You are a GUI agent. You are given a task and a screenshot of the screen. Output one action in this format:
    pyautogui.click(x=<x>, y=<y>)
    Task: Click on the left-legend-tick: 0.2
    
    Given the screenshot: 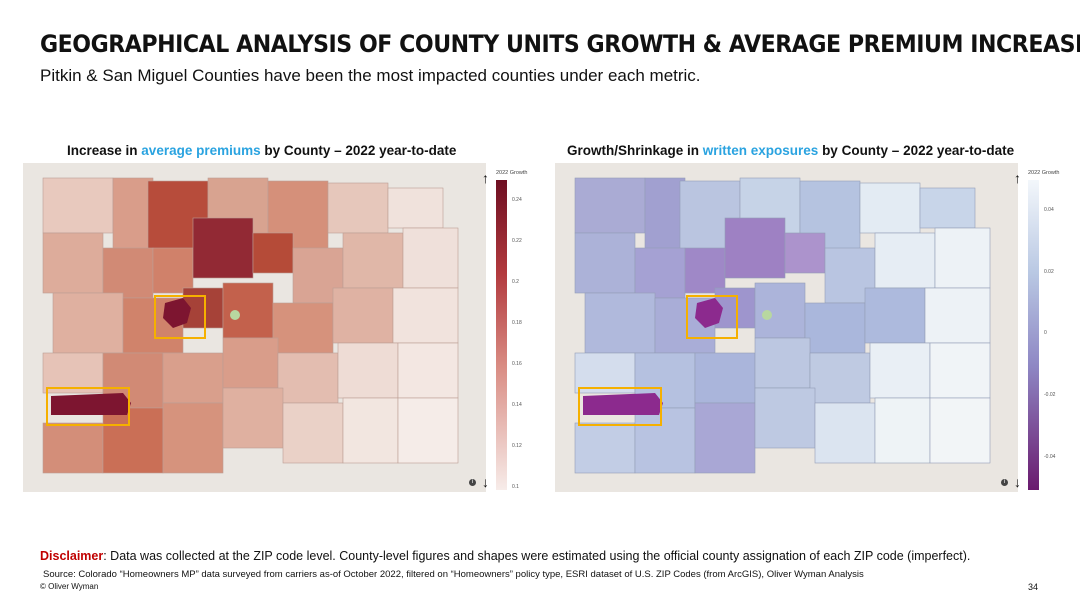 What is the action you would take?
    pyautogui.click(x=515, y=282)
    